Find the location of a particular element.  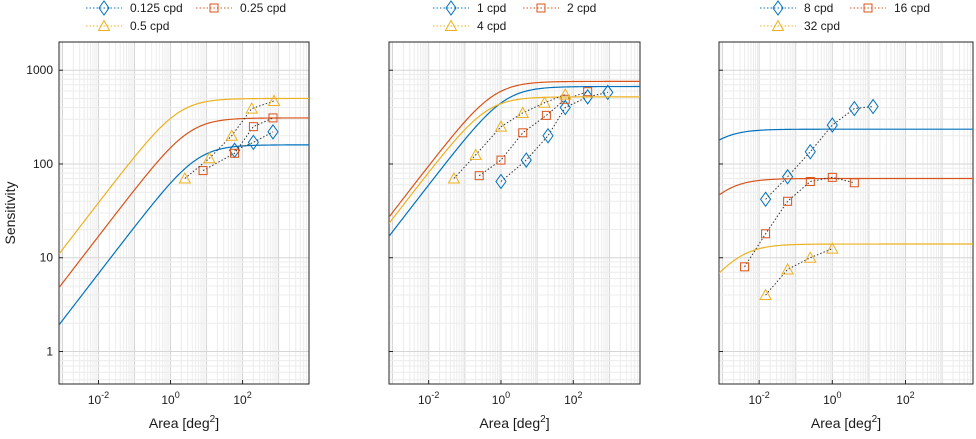

legend-entry-1: 8 cpd is located at coordinates (796, 8).